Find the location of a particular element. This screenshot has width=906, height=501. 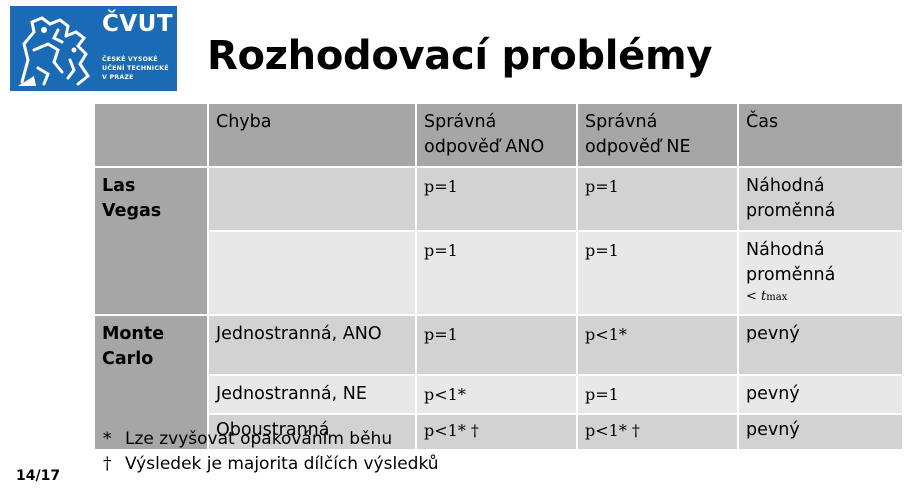

footnote-mark: † is located at coordinates (107, 464).